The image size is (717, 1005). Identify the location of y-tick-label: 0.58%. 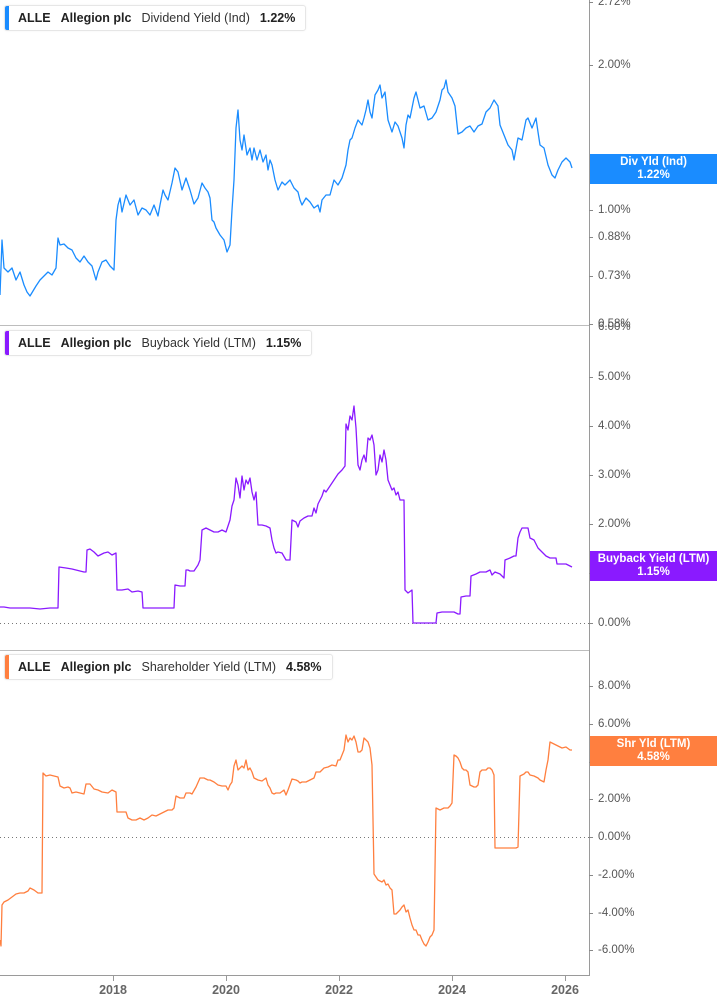
(614, 324).